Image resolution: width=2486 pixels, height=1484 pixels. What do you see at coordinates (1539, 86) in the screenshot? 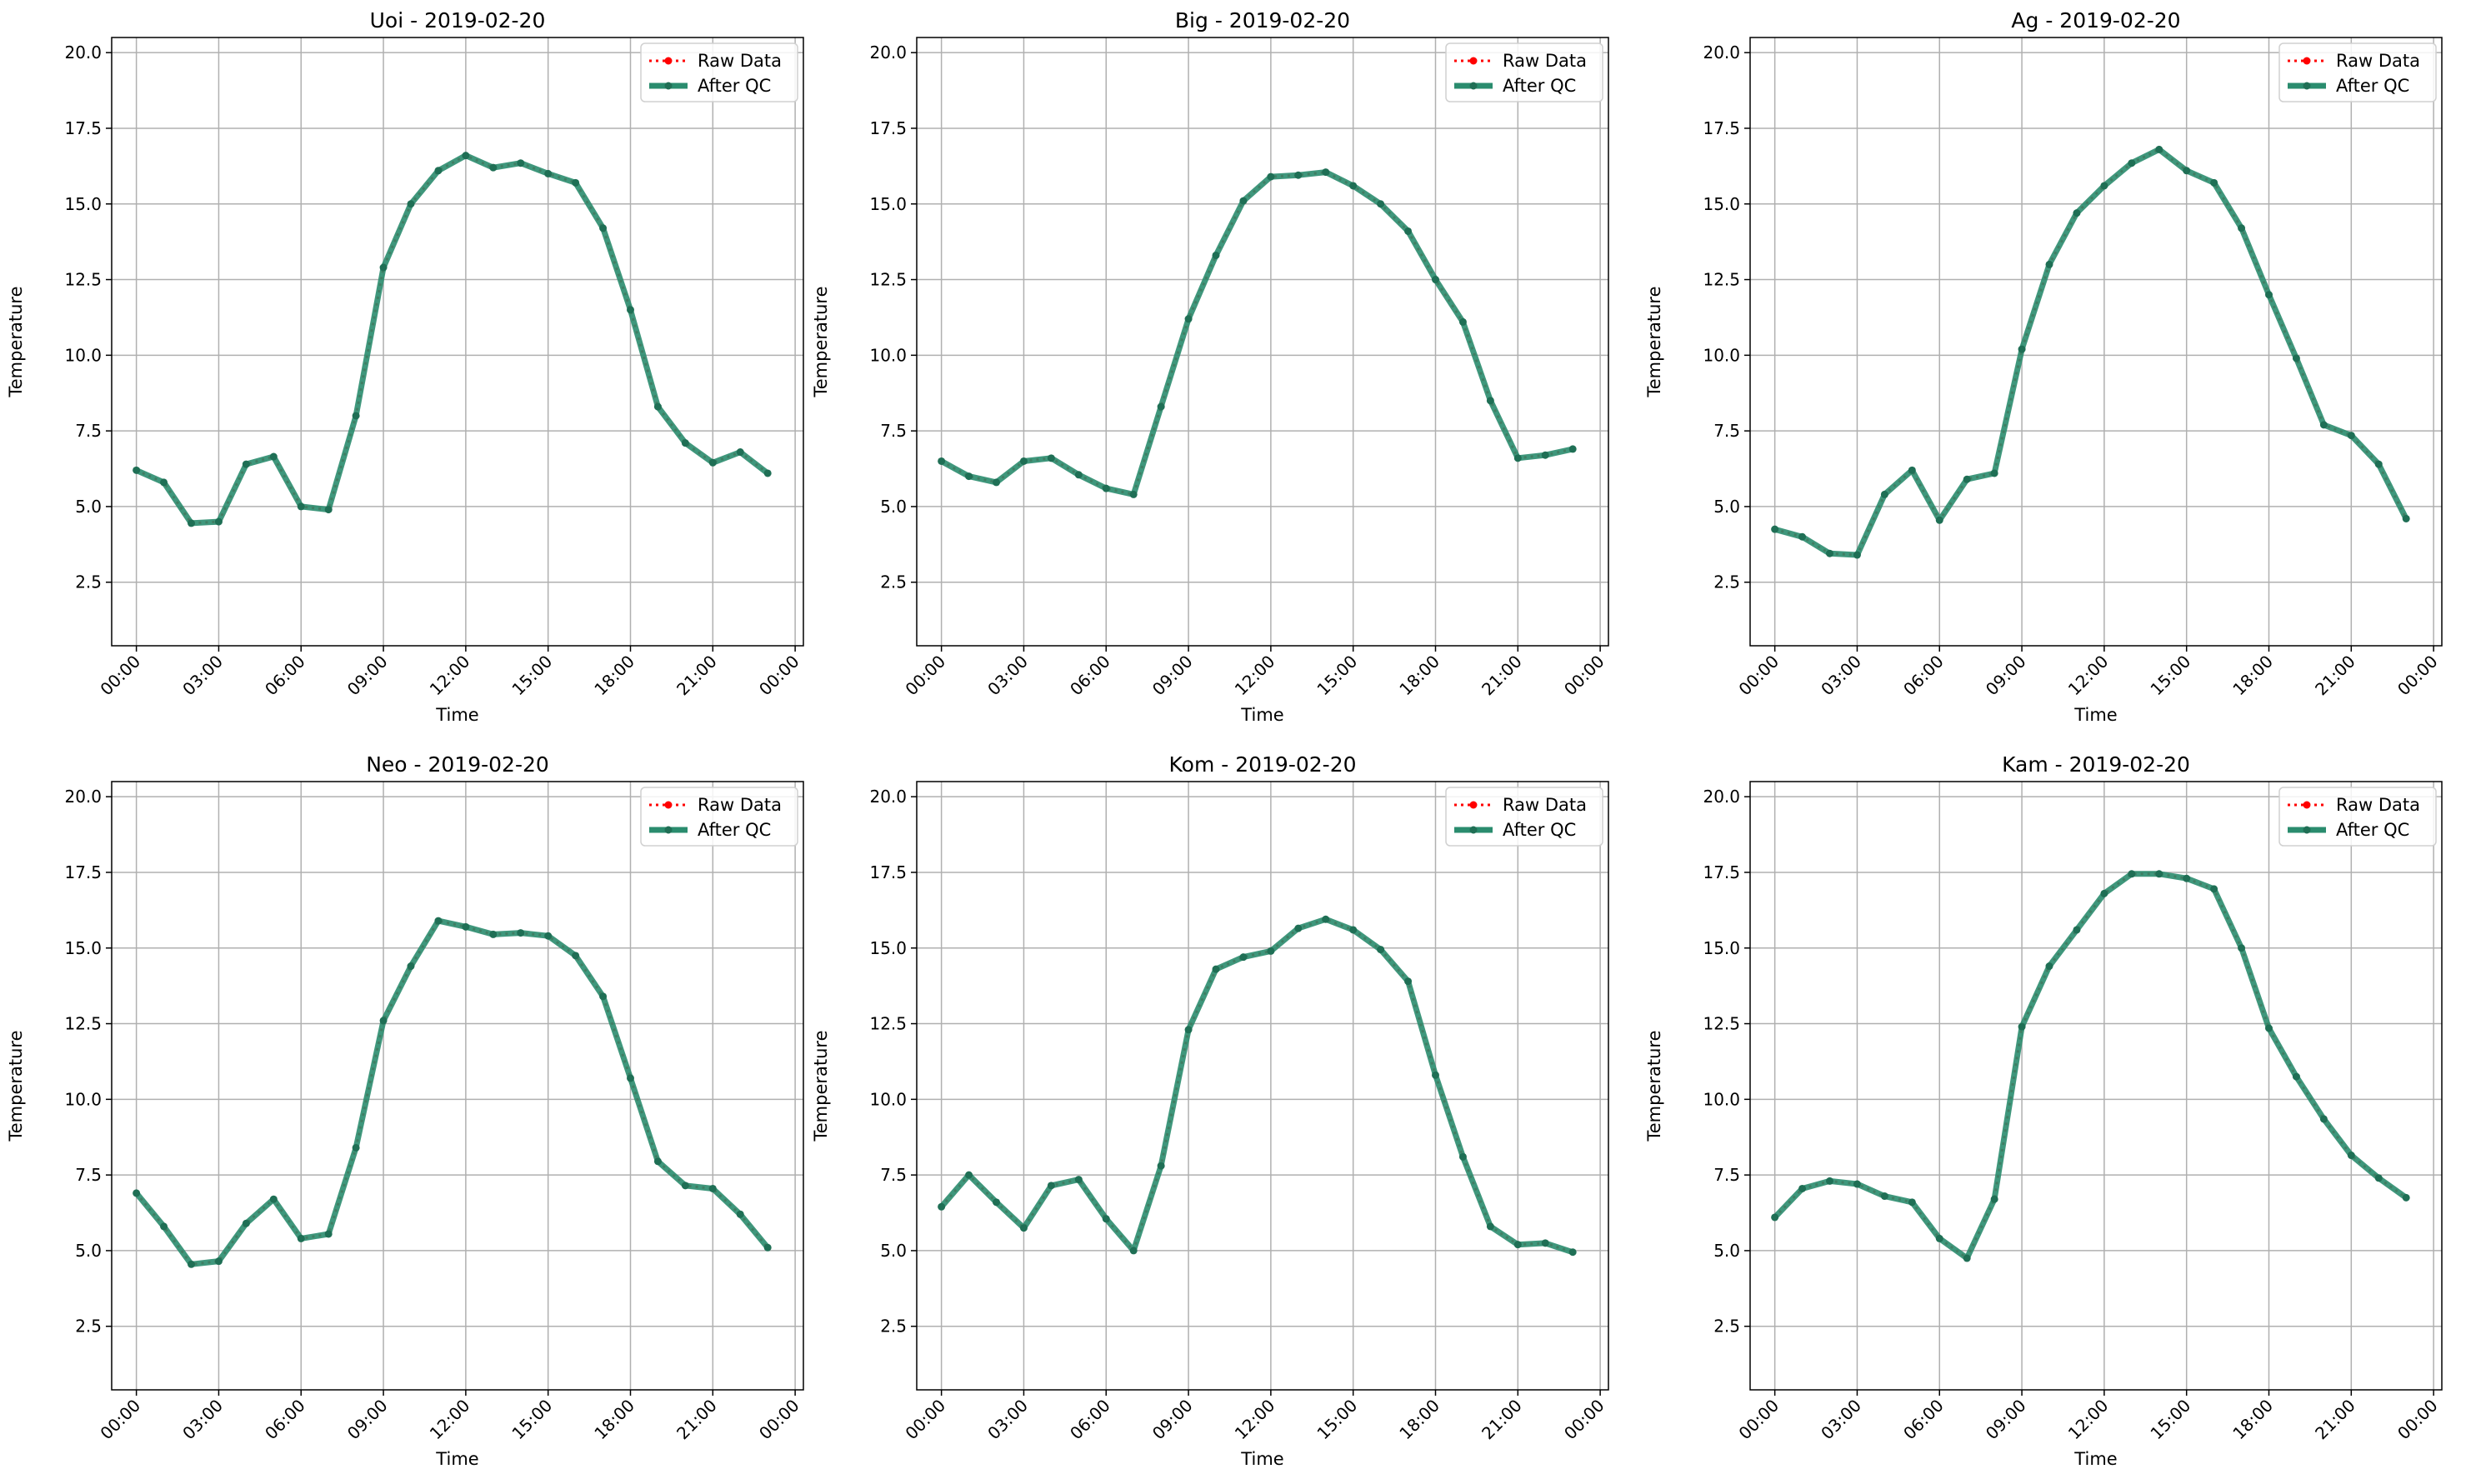
I see `legend-qc-label: After QC` at bounding box center [1539, 86].